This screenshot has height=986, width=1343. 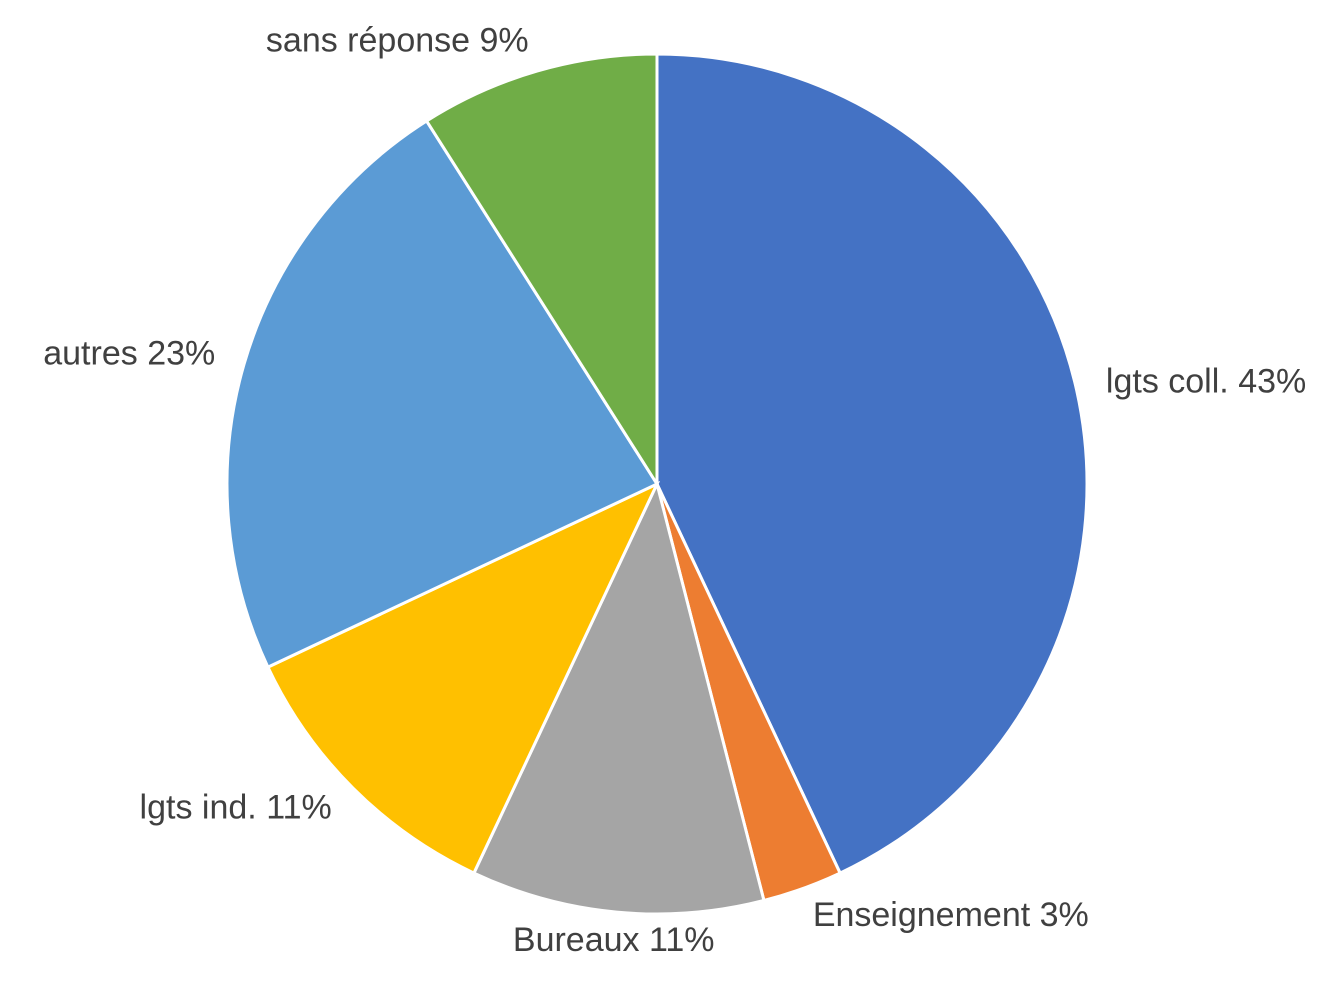 I want to click on data-label: Bureaux 11%, so click(x=614, y=940).